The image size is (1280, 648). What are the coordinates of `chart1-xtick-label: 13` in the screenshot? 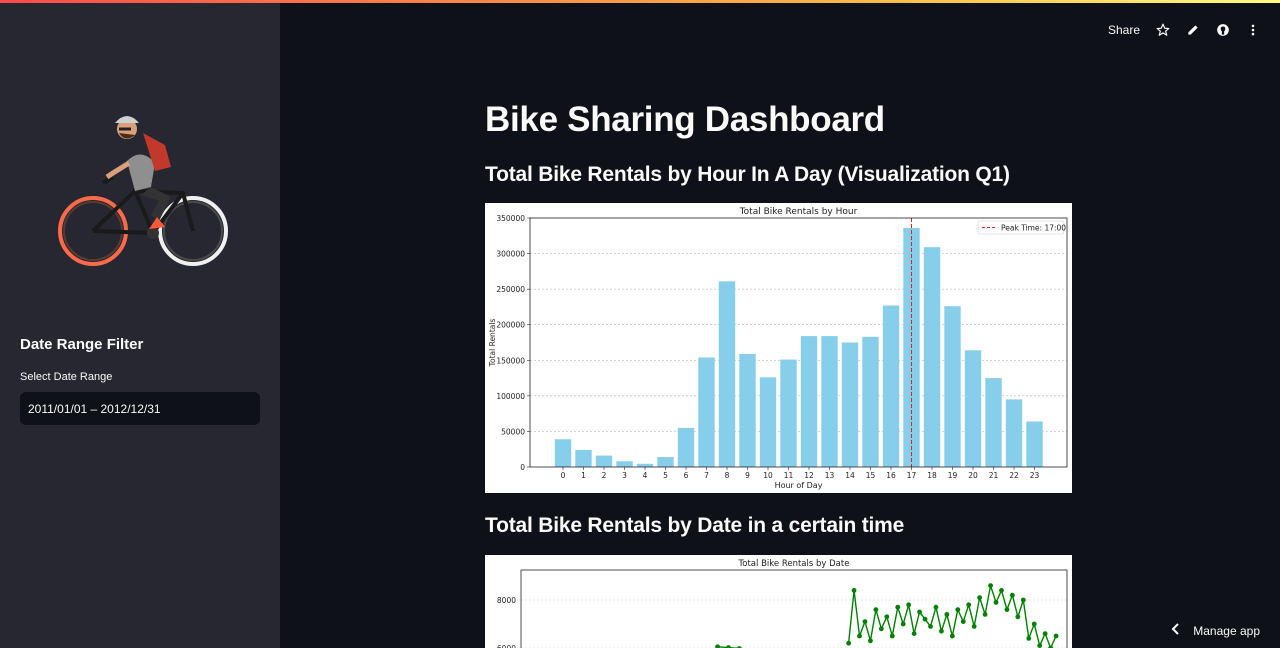 It's located at (830, 475).